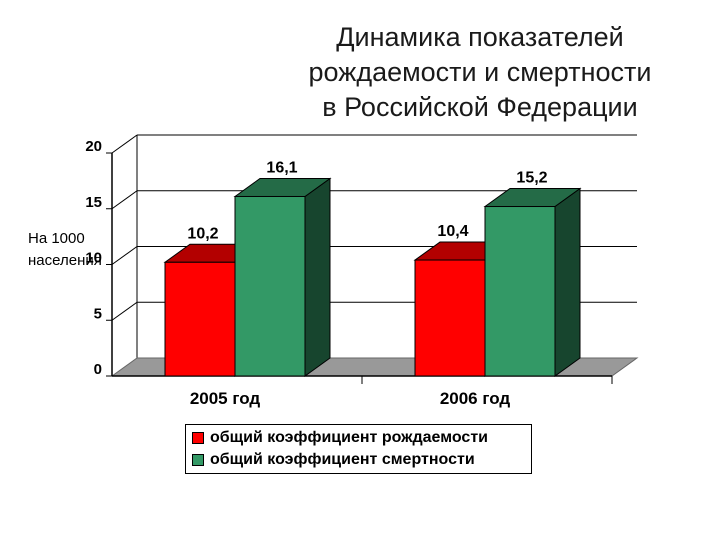 Image resolution: width=720 pixels, height=540 pixels. What do you see at coordinates (93, 202) in the screenshot?
I see `y-tick-label: 15` at bounding box center [93, 202].